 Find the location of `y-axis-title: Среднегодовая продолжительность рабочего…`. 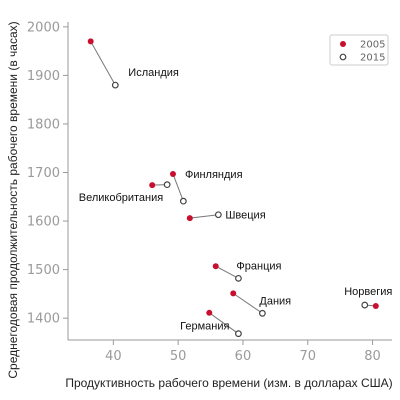

y-axis-title: Среднегодовая продолжительность рабочего… is located at coordinates (13, 199).